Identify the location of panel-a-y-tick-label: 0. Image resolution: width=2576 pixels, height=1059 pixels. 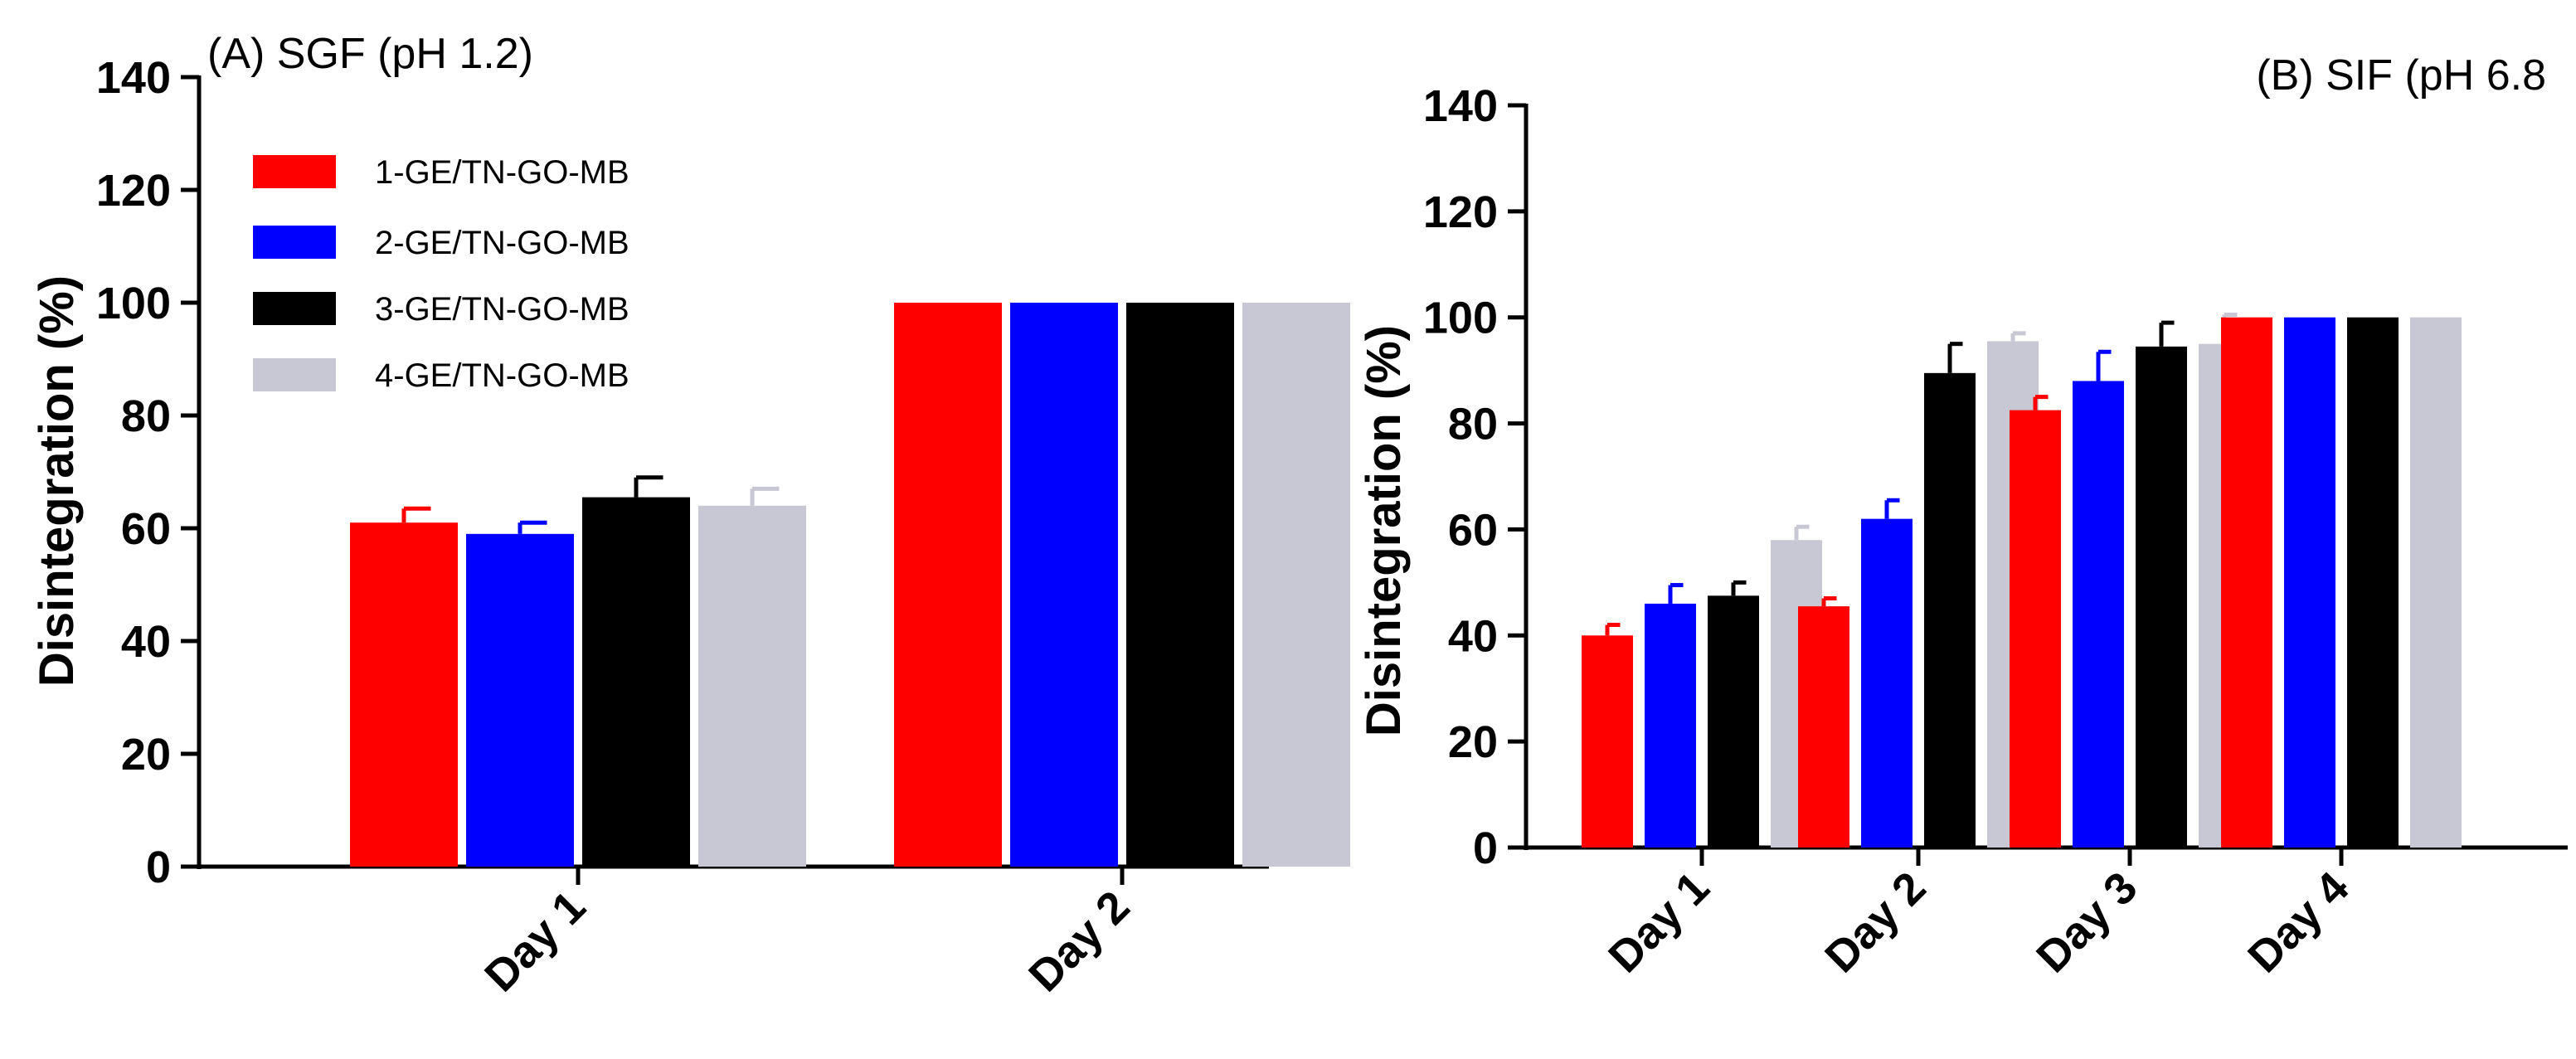
(158, 867).